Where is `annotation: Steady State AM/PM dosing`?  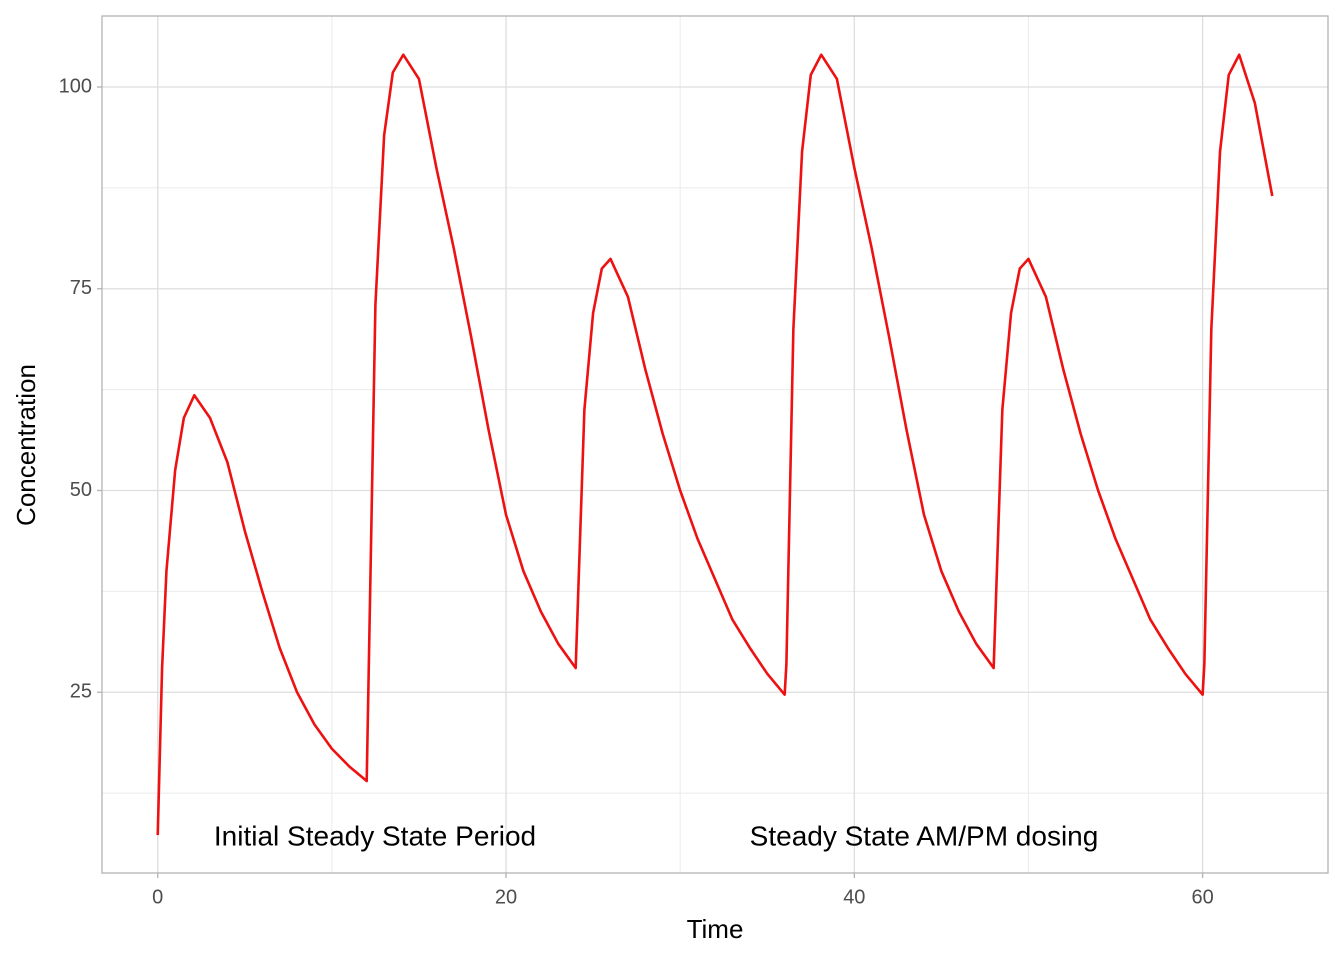
annotation: Steady State AM/PM dosing is located at coordinates (924, 835).